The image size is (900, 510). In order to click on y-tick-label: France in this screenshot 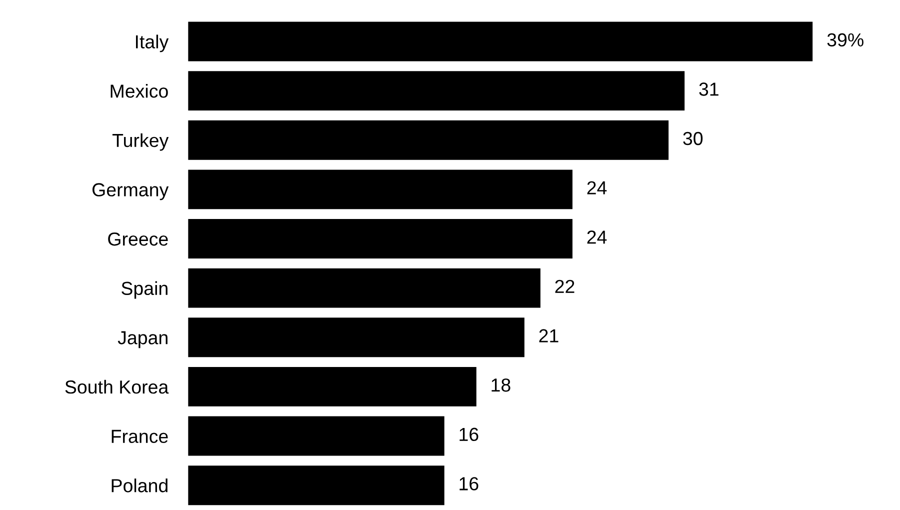, I will do `click(140, 437)`.